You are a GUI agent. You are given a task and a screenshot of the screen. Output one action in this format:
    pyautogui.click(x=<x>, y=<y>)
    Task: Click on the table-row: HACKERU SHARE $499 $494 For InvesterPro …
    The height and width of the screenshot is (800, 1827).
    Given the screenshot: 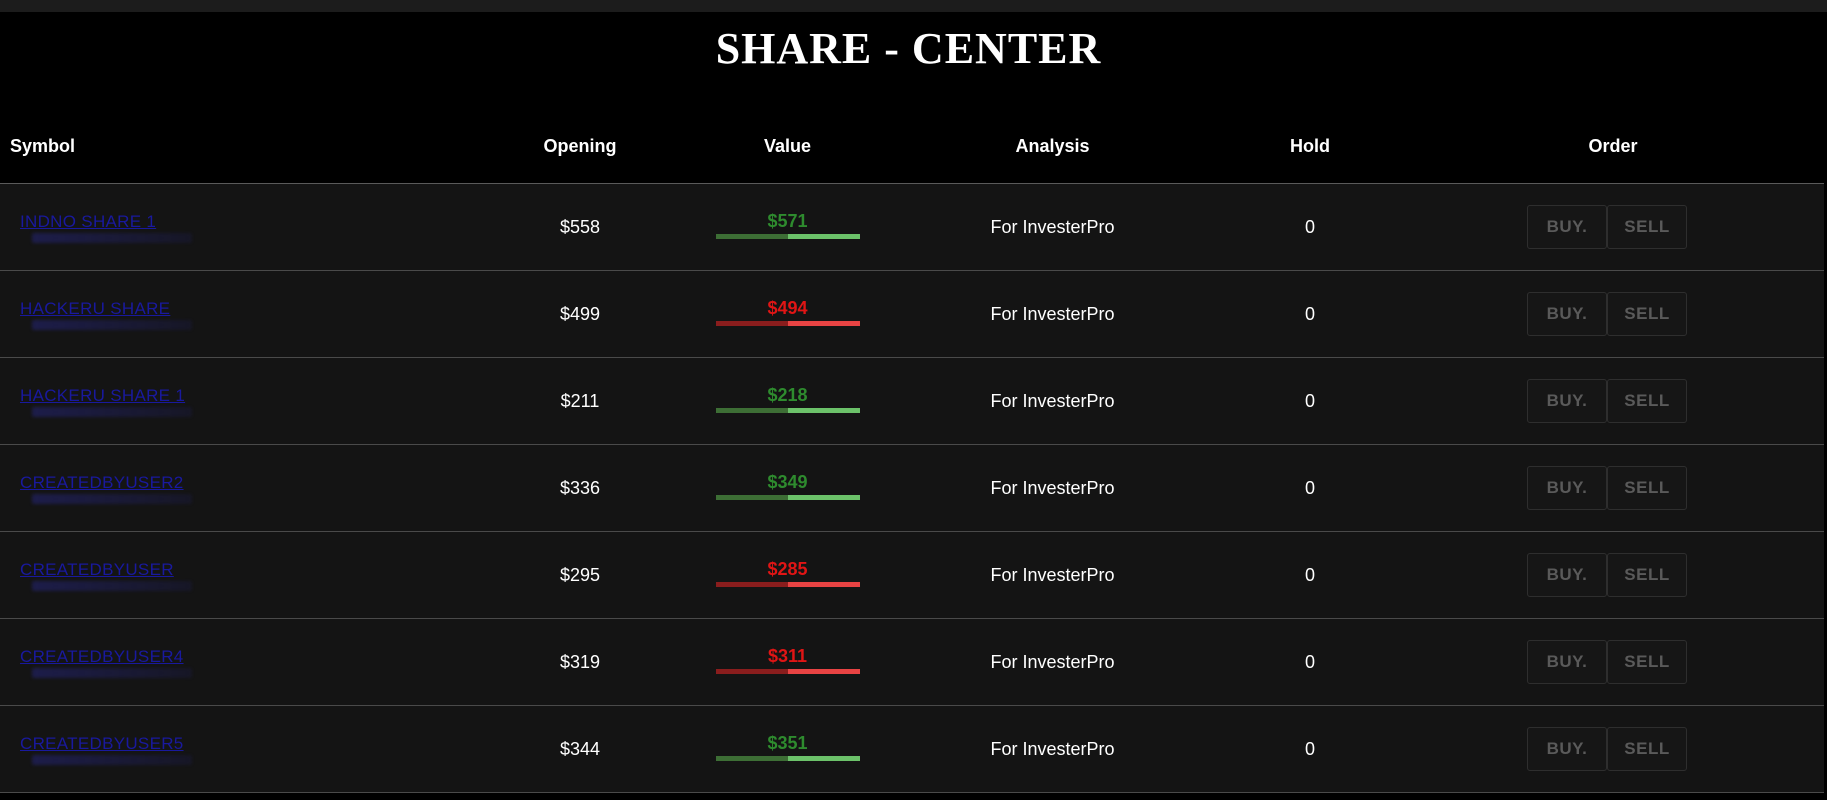 What is the action you would take?
    pyautogui.click(x=912, y=314)
    